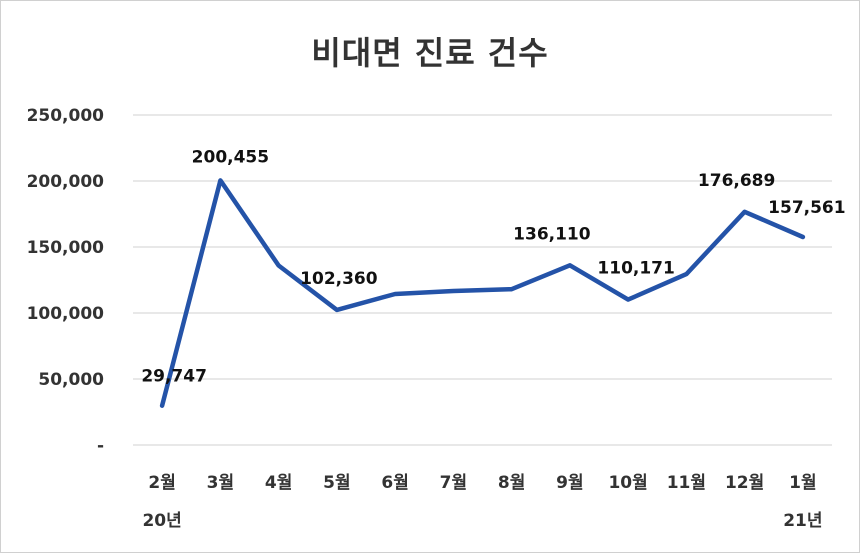  I want to click on data-label: 102,360, so click(339, 279).